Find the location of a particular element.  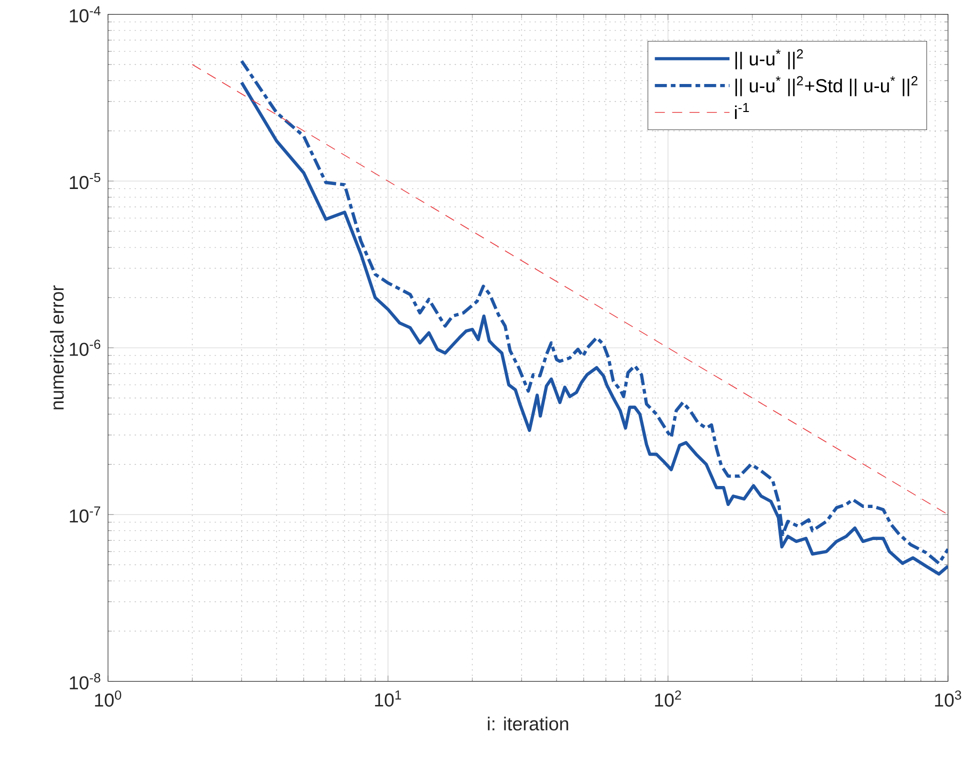

y-tick-label: 10$^{-8}$ is located at coordinates (85, 681).